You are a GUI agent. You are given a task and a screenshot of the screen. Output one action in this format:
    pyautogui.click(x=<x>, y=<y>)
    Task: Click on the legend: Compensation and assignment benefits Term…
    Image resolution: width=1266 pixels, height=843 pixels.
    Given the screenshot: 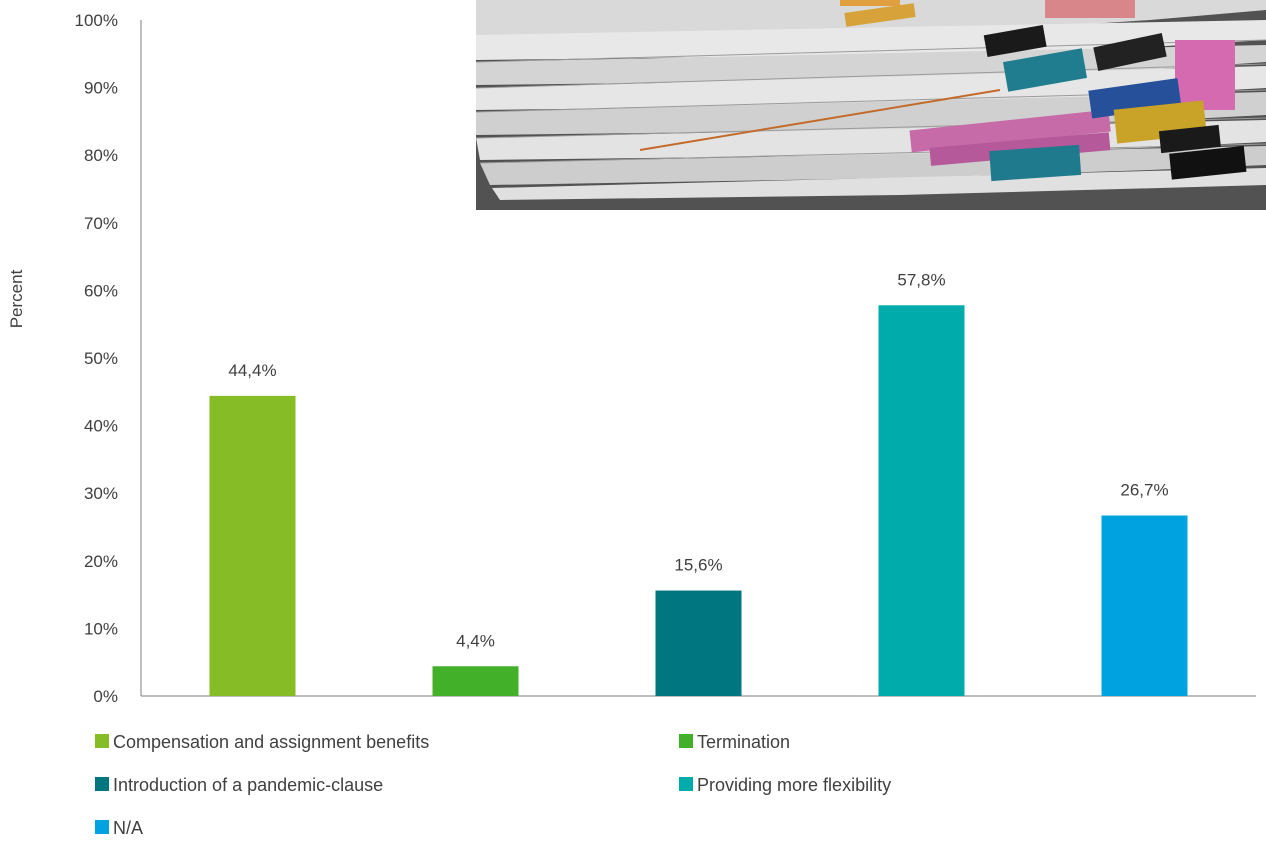 What is the action you would take?
    pyautogui.click(x=493, y=785)
    